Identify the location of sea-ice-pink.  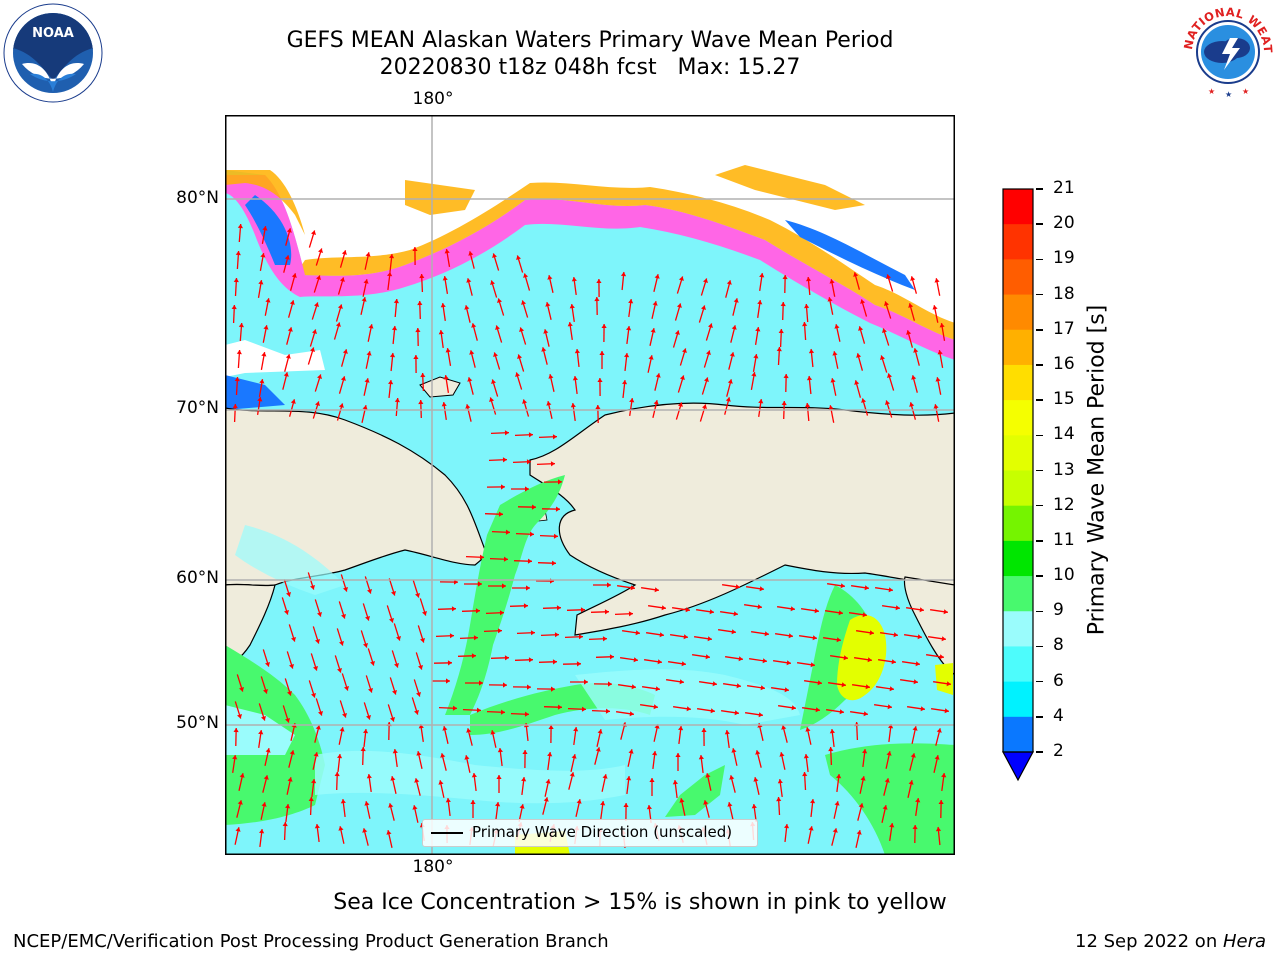
(624, 279).